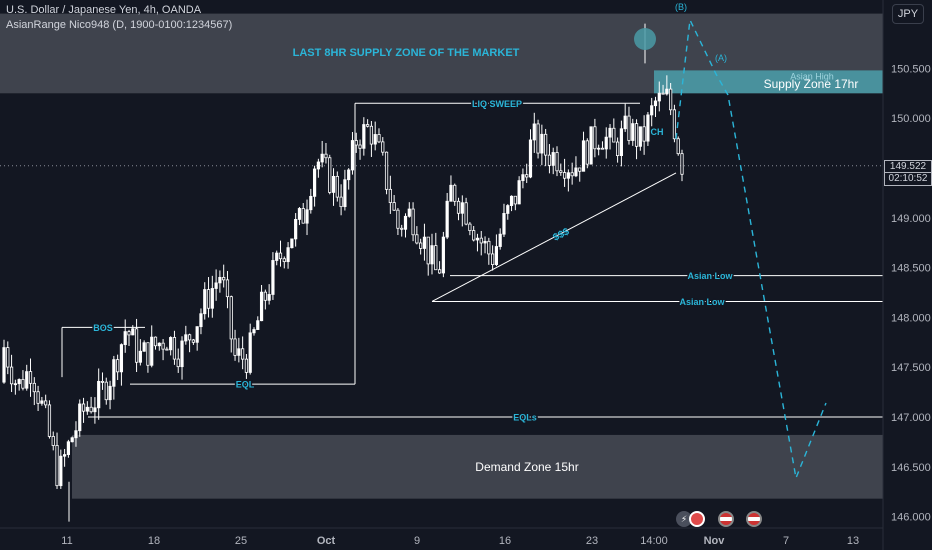  What do you see at coordinates (245, 385) in the screenshot?
I see `eql-label: EQL` at bounding box center [245, 385].